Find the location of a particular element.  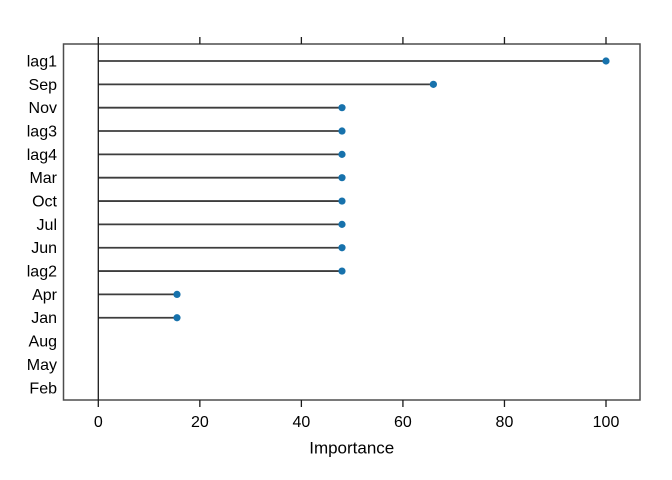

y-category-label: Aug is located at coordinates (43, 342).